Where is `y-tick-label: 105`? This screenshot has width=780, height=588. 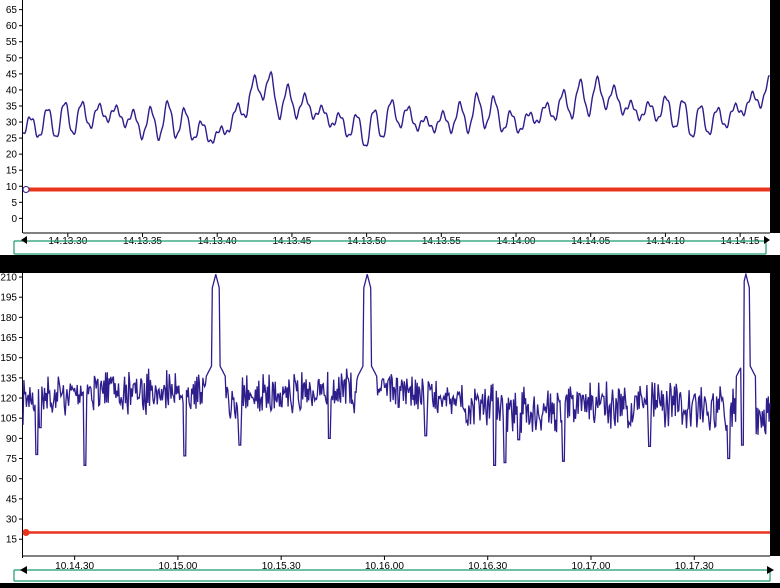
y-tick-label: 105 is located at coordinates (8, 419).